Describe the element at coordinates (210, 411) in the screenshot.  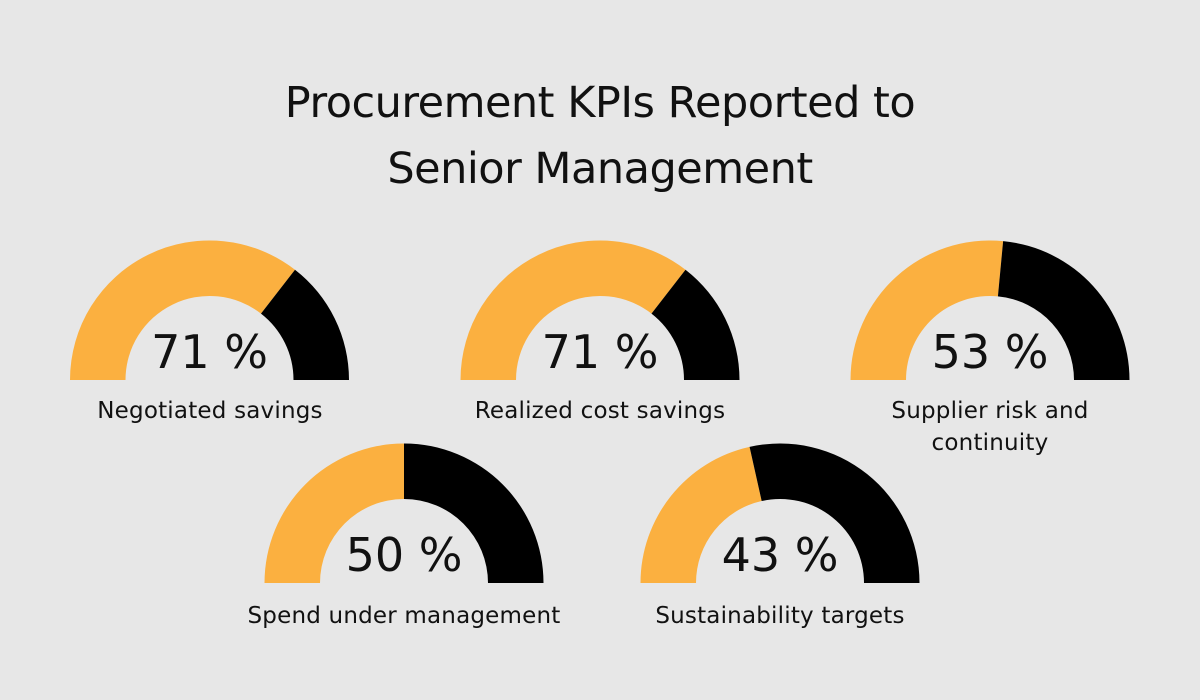
I see `gauge-label-negotiated-savings: Negotiated savings` at that location.